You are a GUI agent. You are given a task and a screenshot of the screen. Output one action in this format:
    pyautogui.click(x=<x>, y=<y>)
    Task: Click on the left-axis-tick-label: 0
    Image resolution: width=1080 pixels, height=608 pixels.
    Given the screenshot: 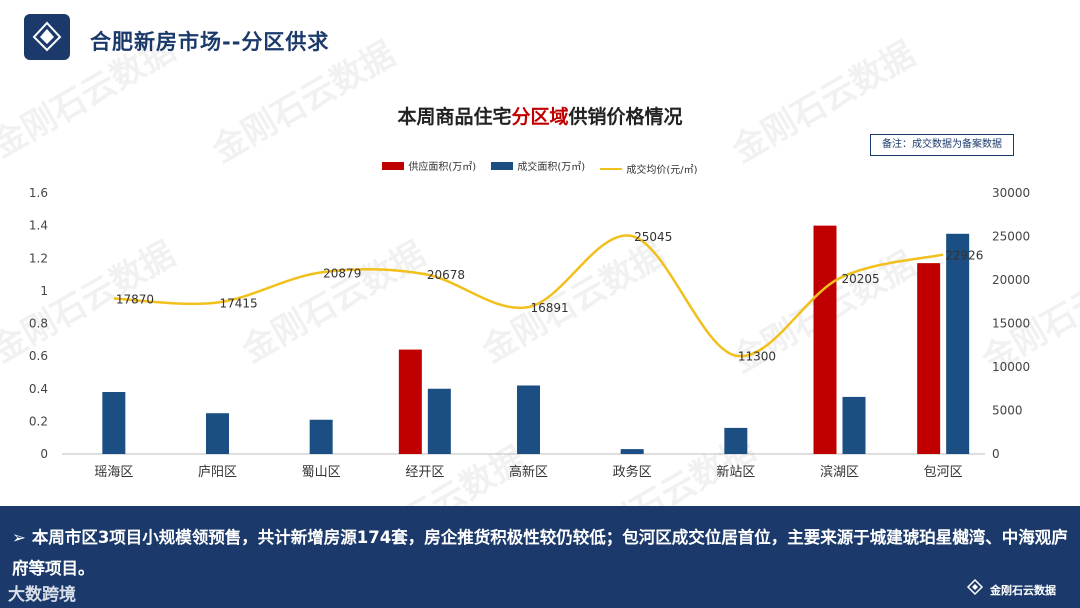 What is the action you would take?
    pyautogui.click(x=44, y=454)
    